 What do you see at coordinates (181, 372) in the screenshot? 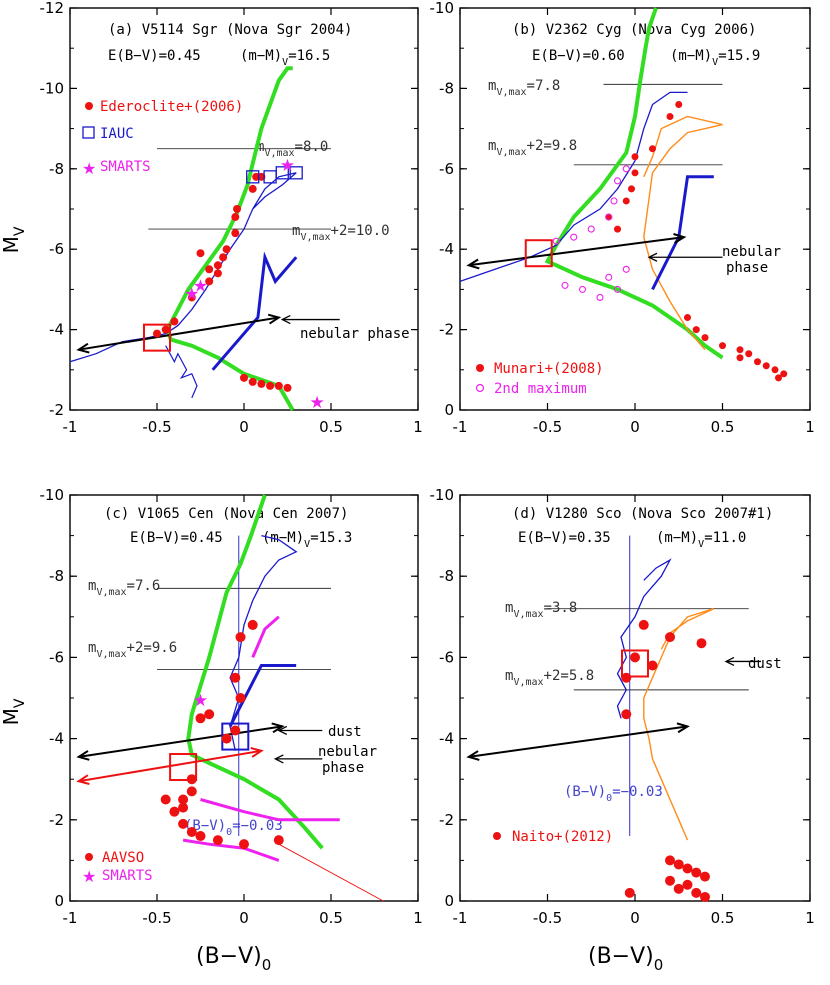
I see `blue-jagged-a` at bounding box center [181, 372].